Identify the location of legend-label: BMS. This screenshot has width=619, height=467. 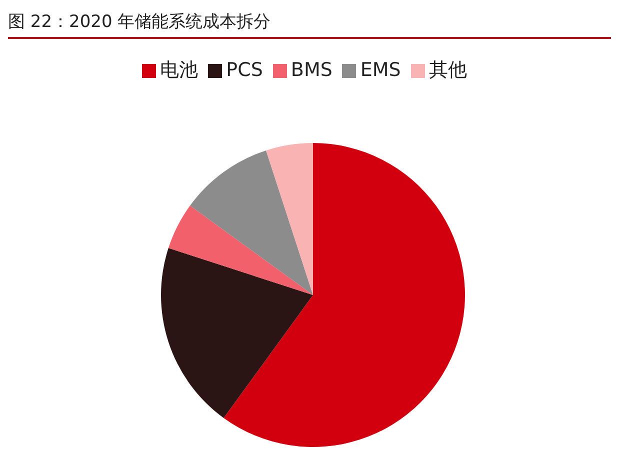
(311, 70).